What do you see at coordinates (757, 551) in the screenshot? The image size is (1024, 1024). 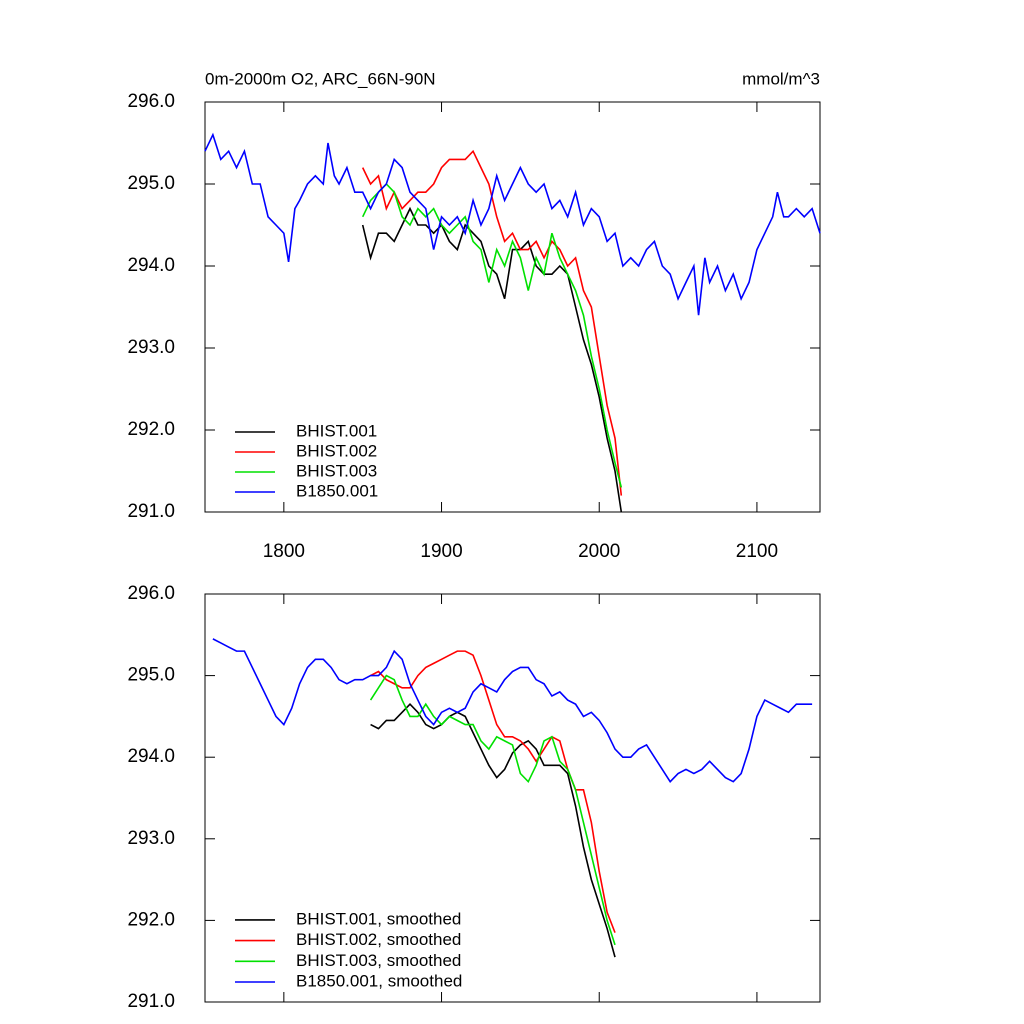 I see `x-tick-label: 2100` at bounding box center [757, 551].